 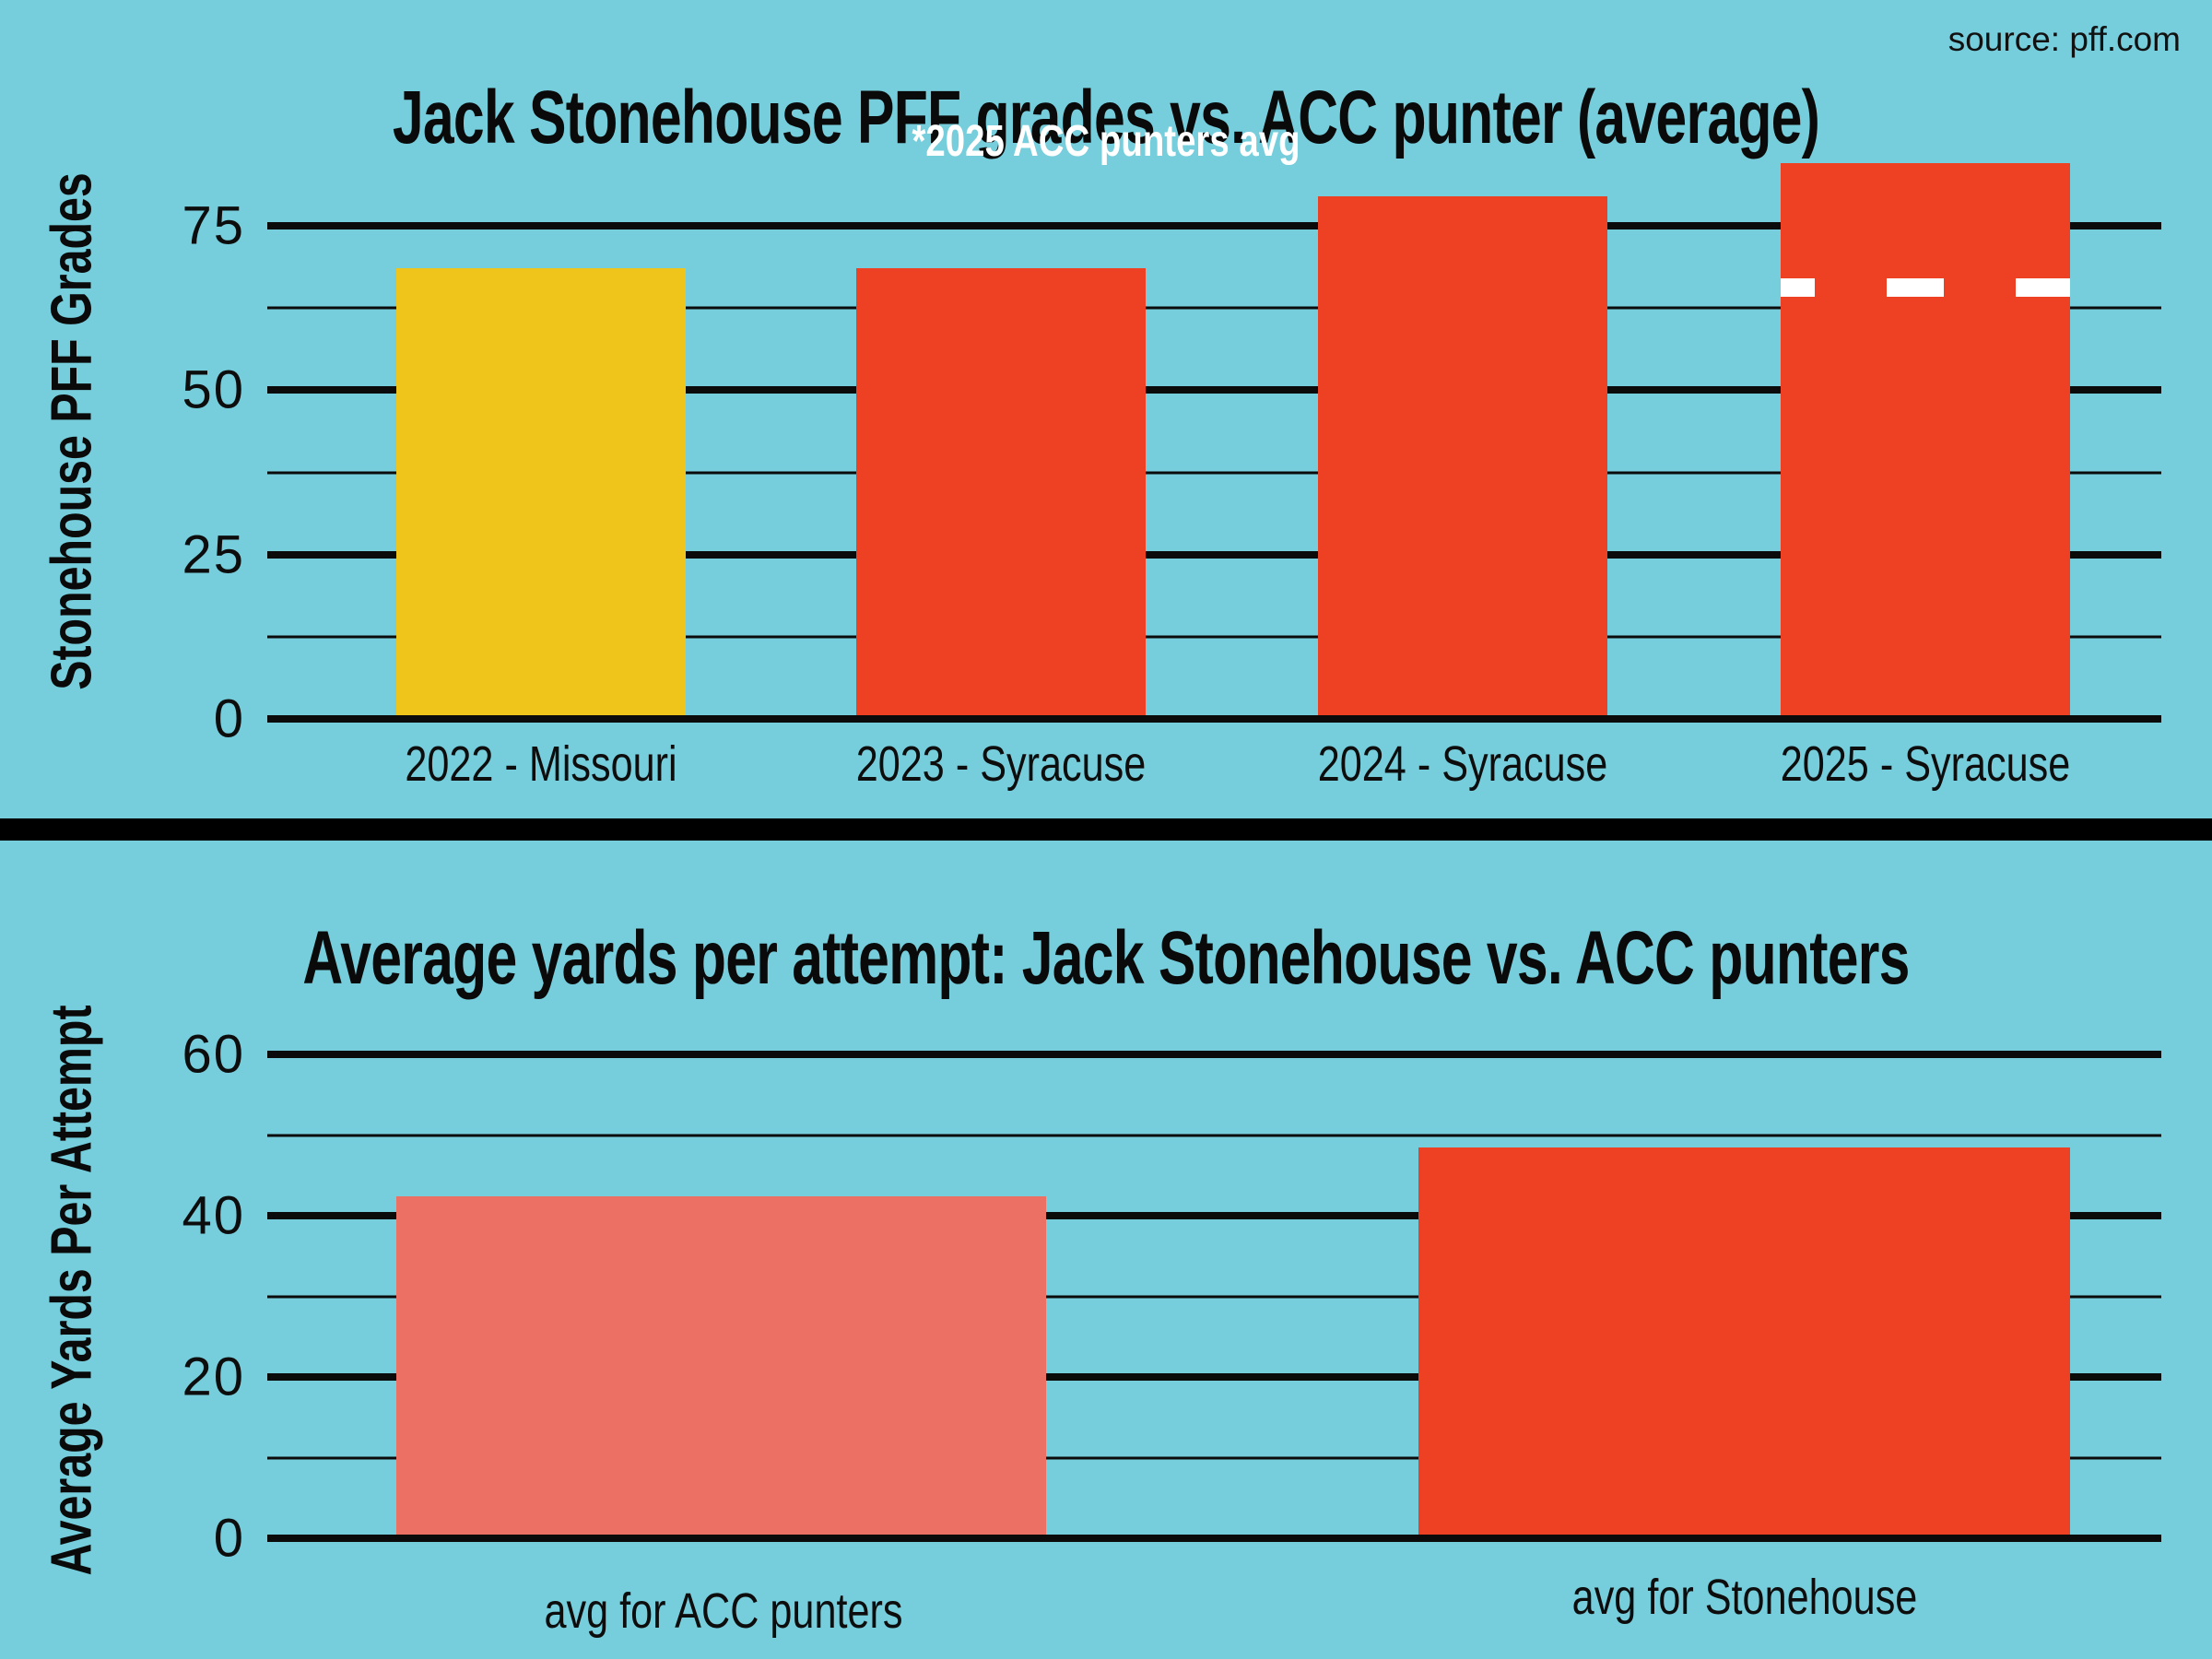 I want to click on bottom-y-axis-label-text: Average Yards Per Attempt, so click(x=72, y=1290).